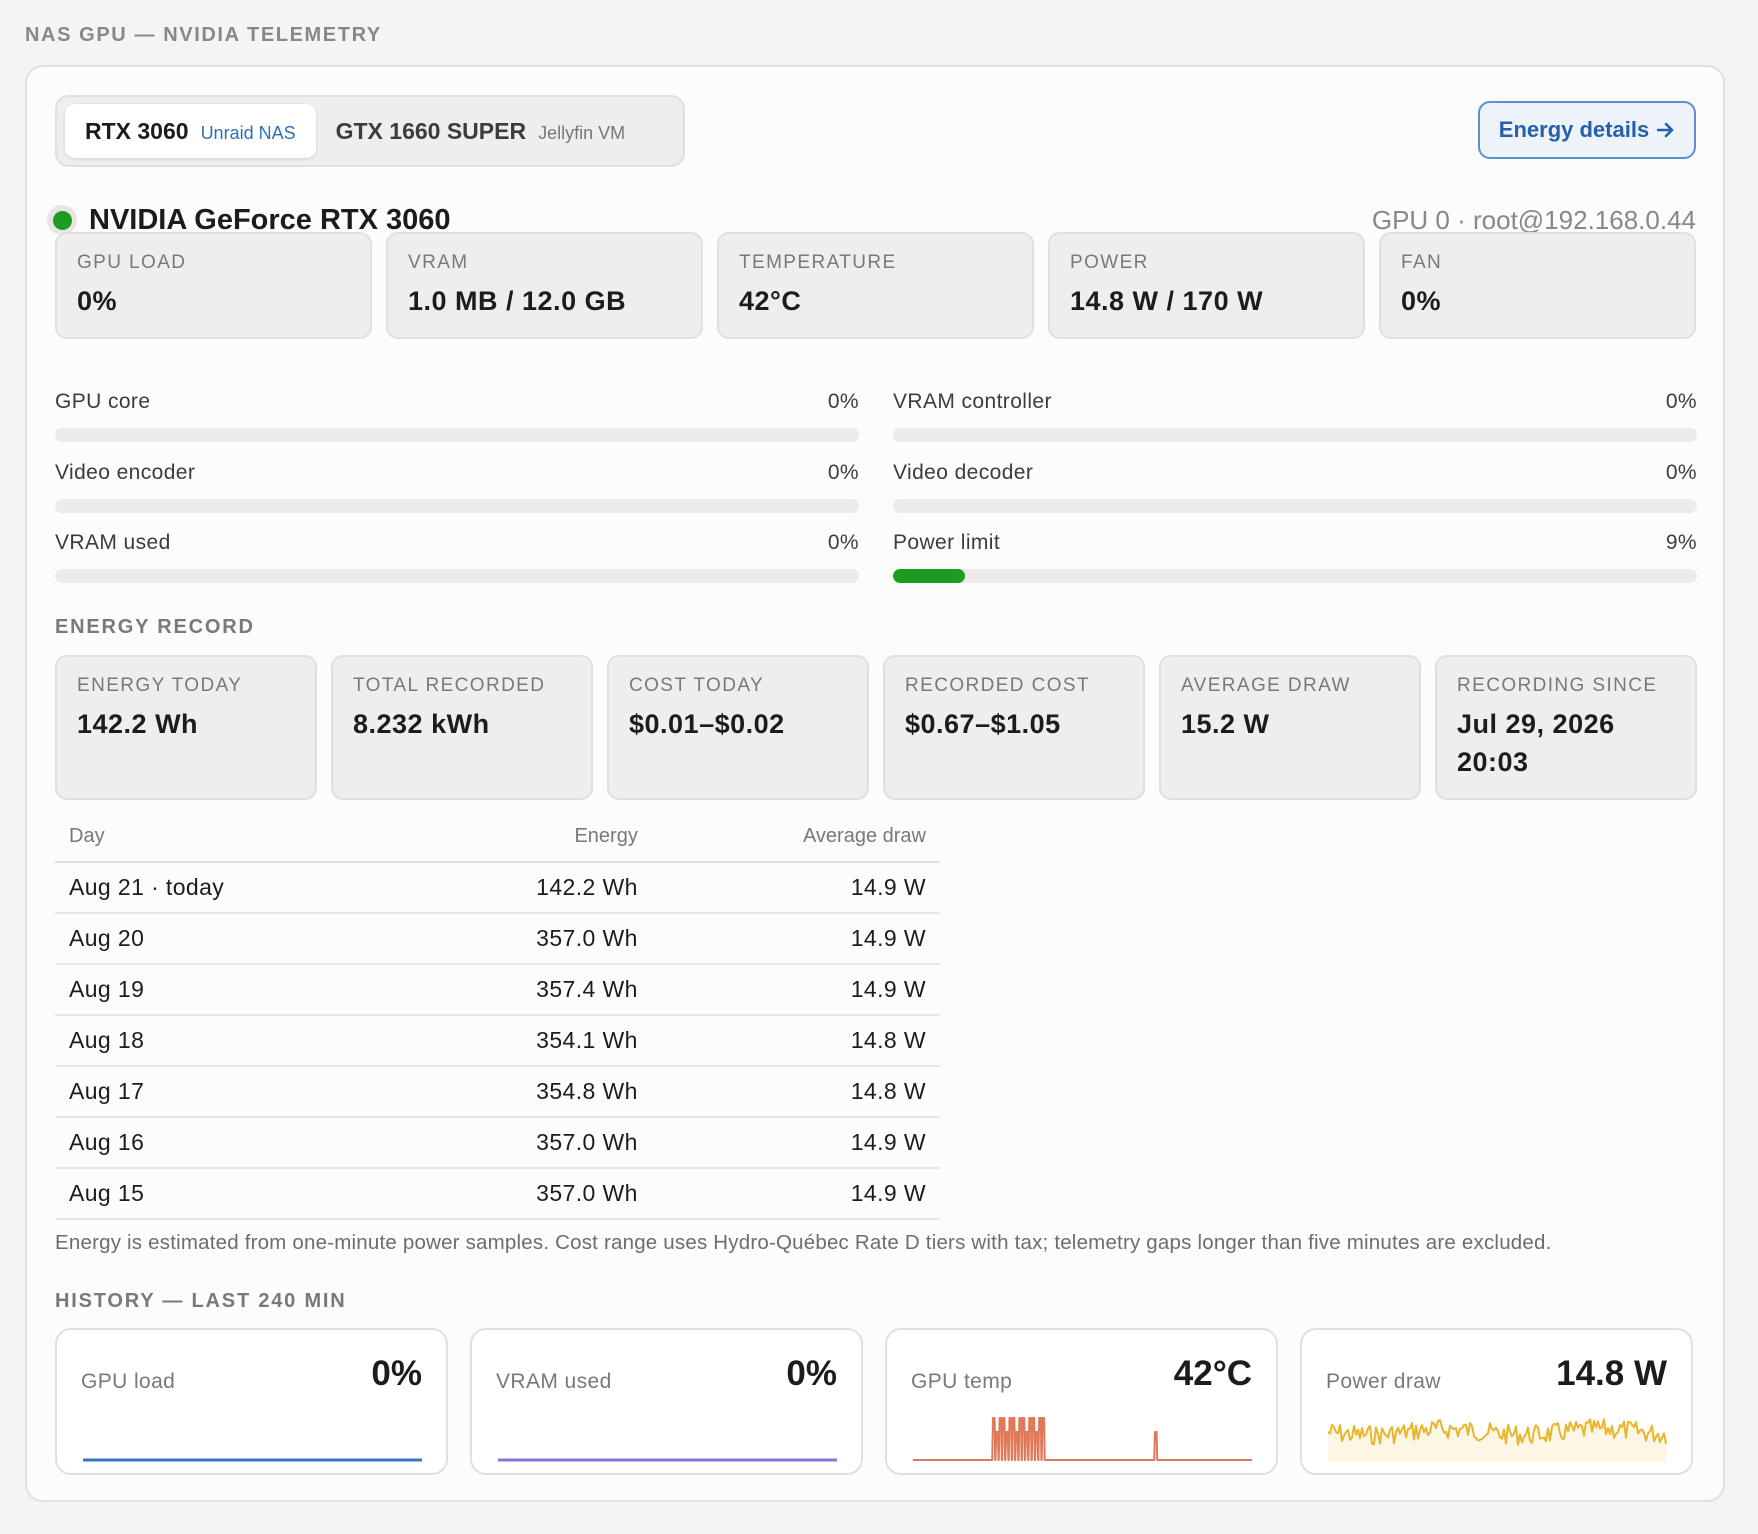  Describe the element at coordinates (1681, 542) in the screenshot. I see `bar-value: 9%` at that location.